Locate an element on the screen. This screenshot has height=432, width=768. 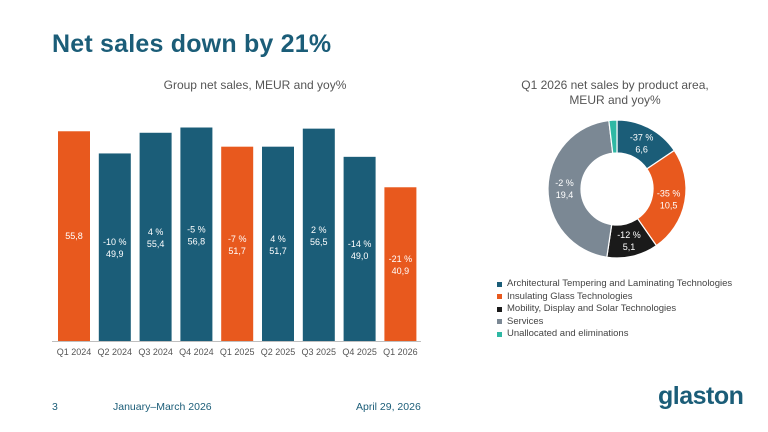
bar-yoy-label: 2 % is located at coordinates (319, 230).